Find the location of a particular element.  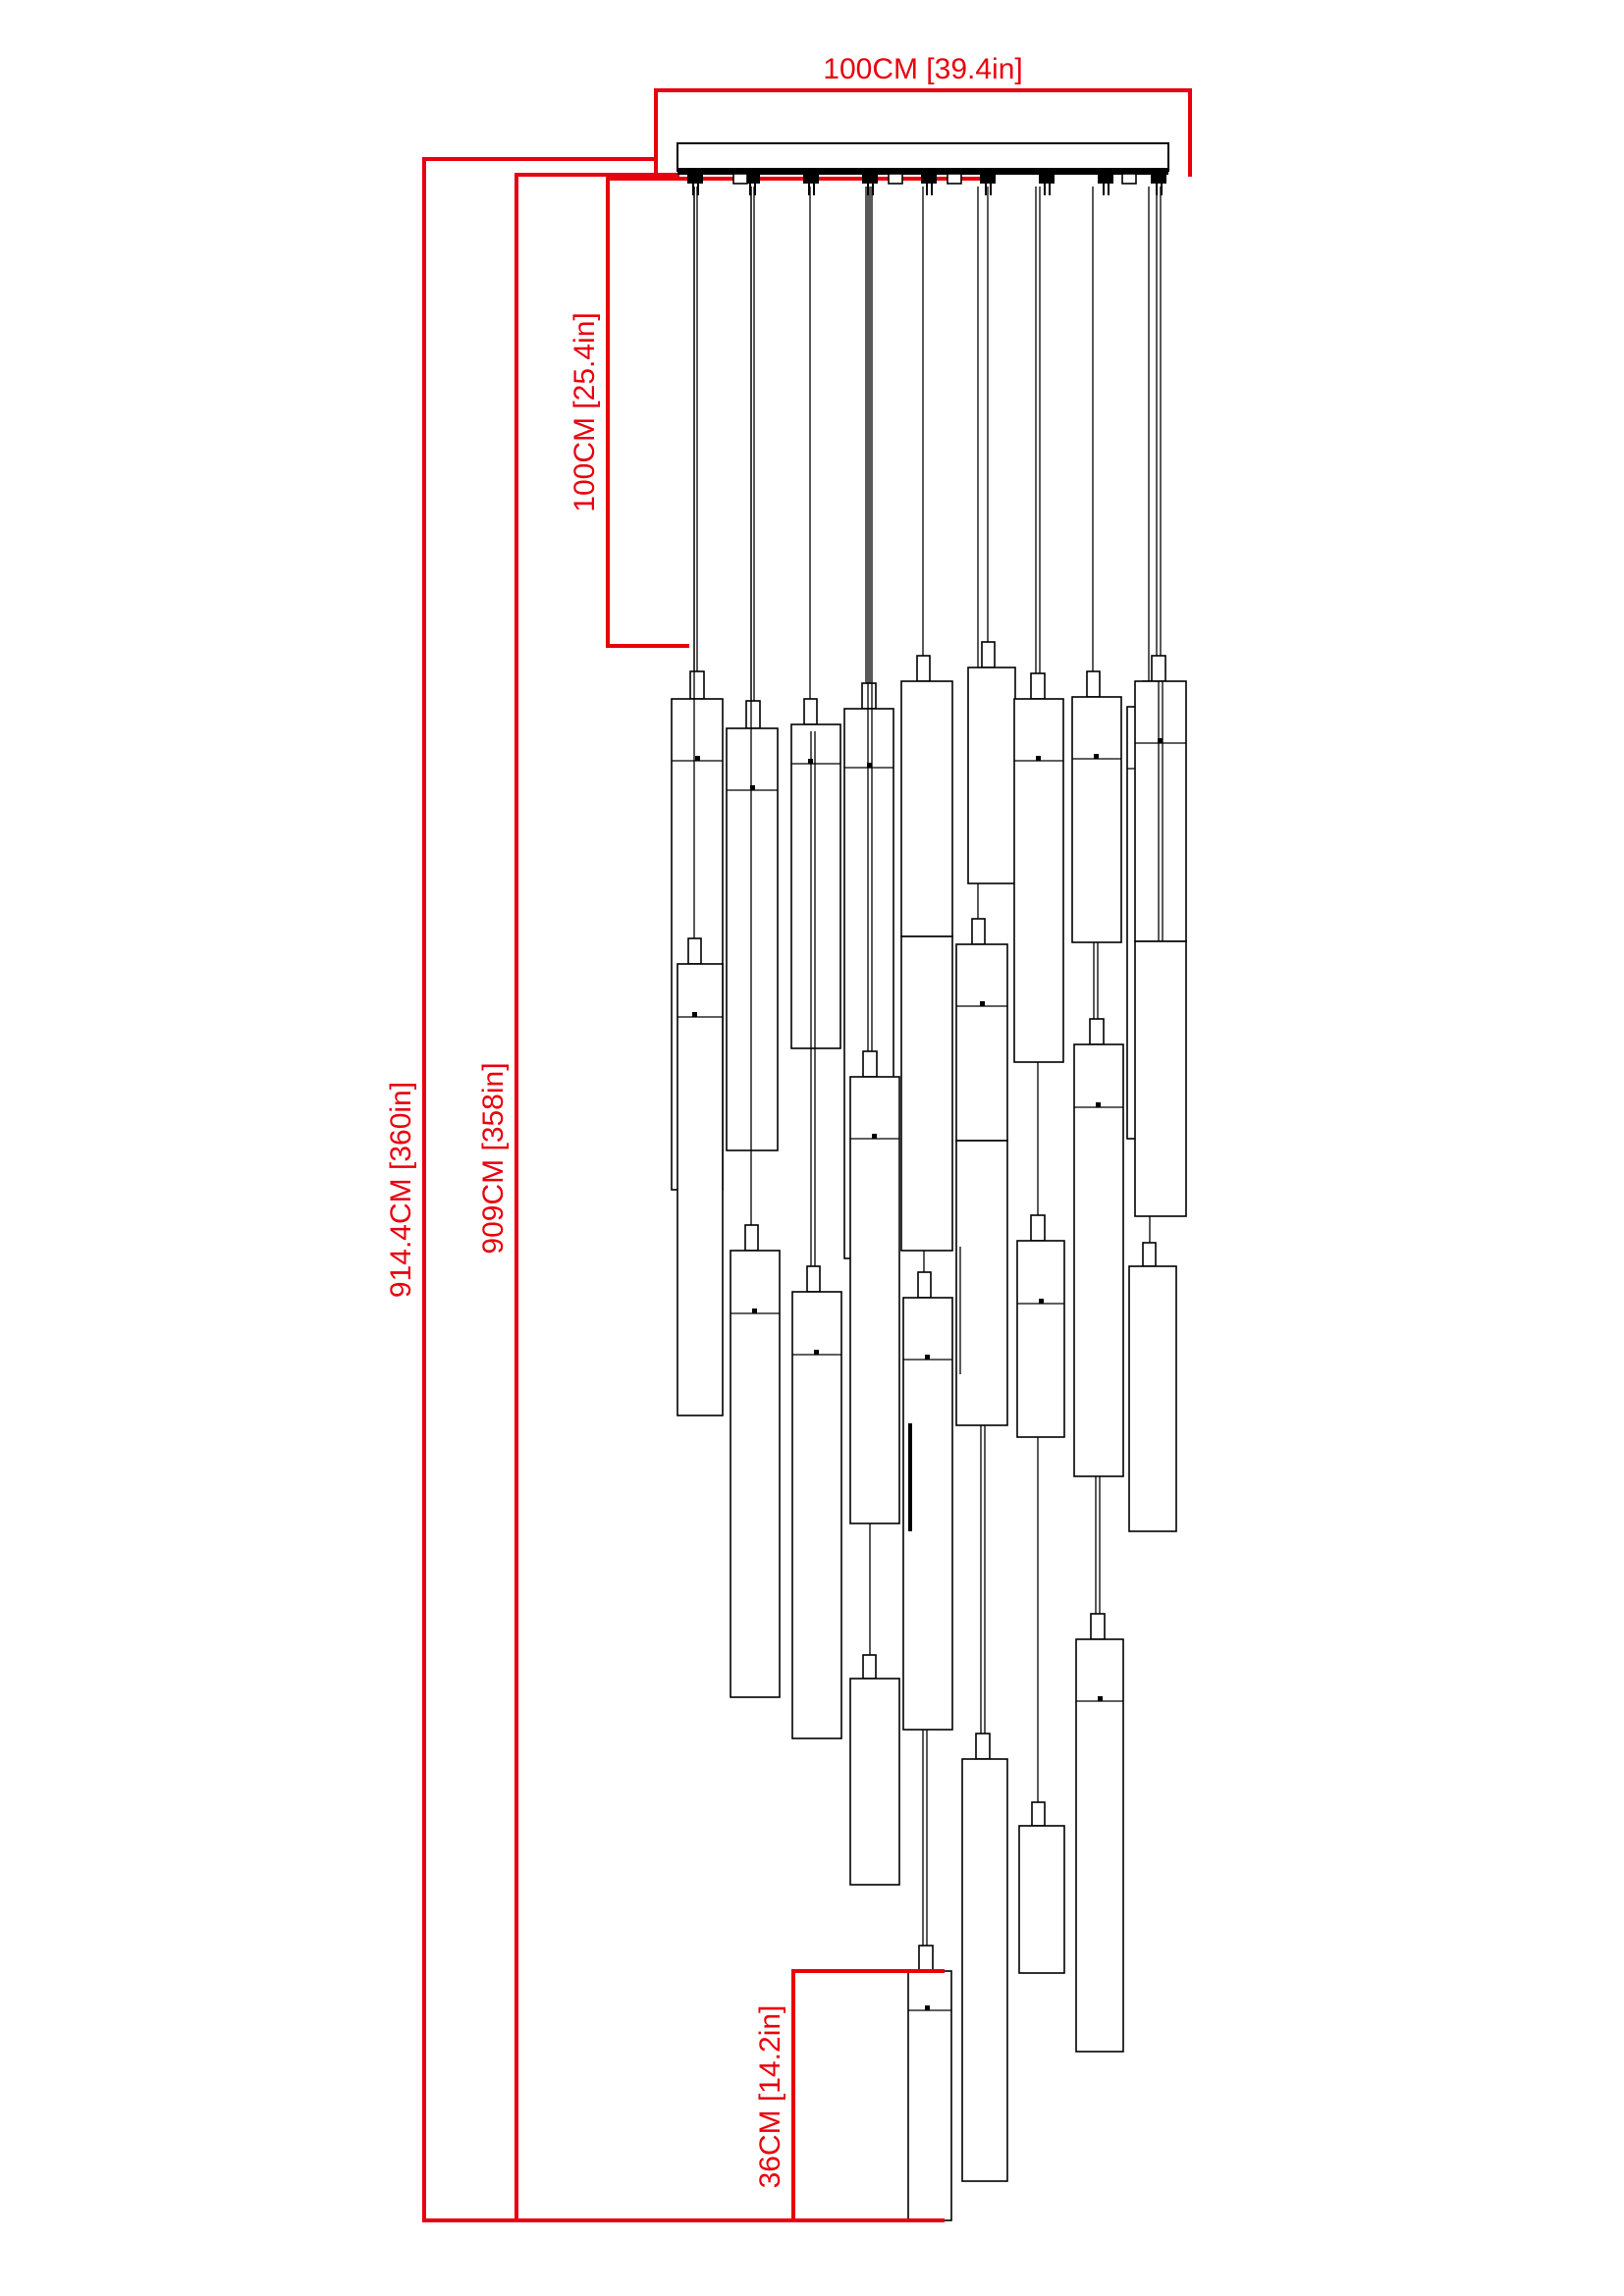

dimension-drop-min: 100CM [25.4in] is located at coordinates (776, 412).